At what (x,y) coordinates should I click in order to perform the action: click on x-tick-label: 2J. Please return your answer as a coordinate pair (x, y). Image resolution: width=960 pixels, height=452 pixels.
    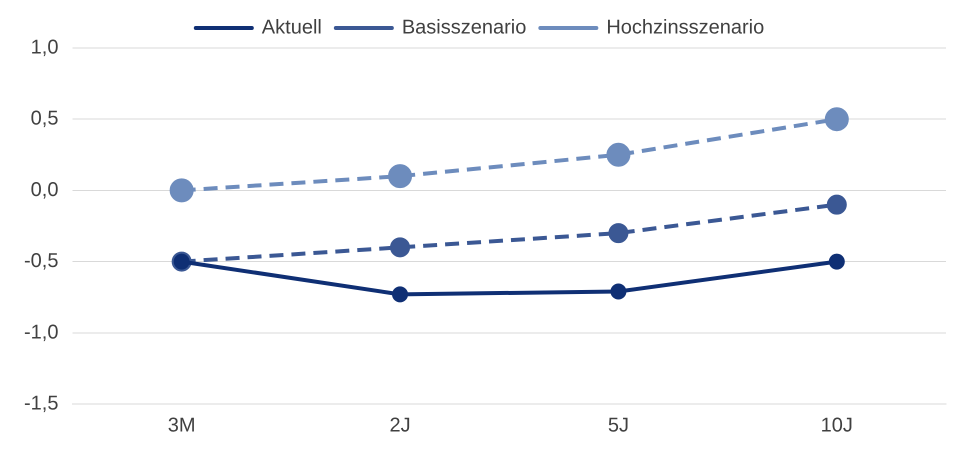
    Looking at the image, I should click on (400, 425).